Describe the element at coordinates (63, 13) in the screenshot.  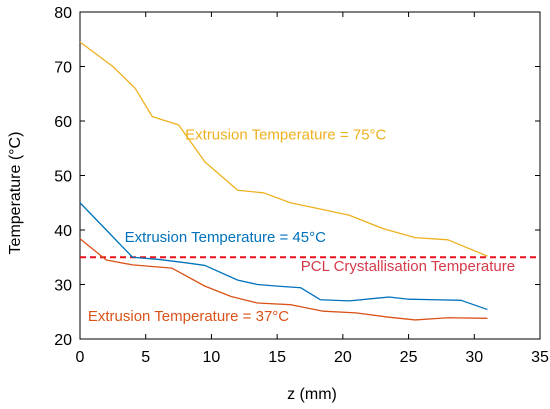
I see `y-tick-label: 80` at that location.